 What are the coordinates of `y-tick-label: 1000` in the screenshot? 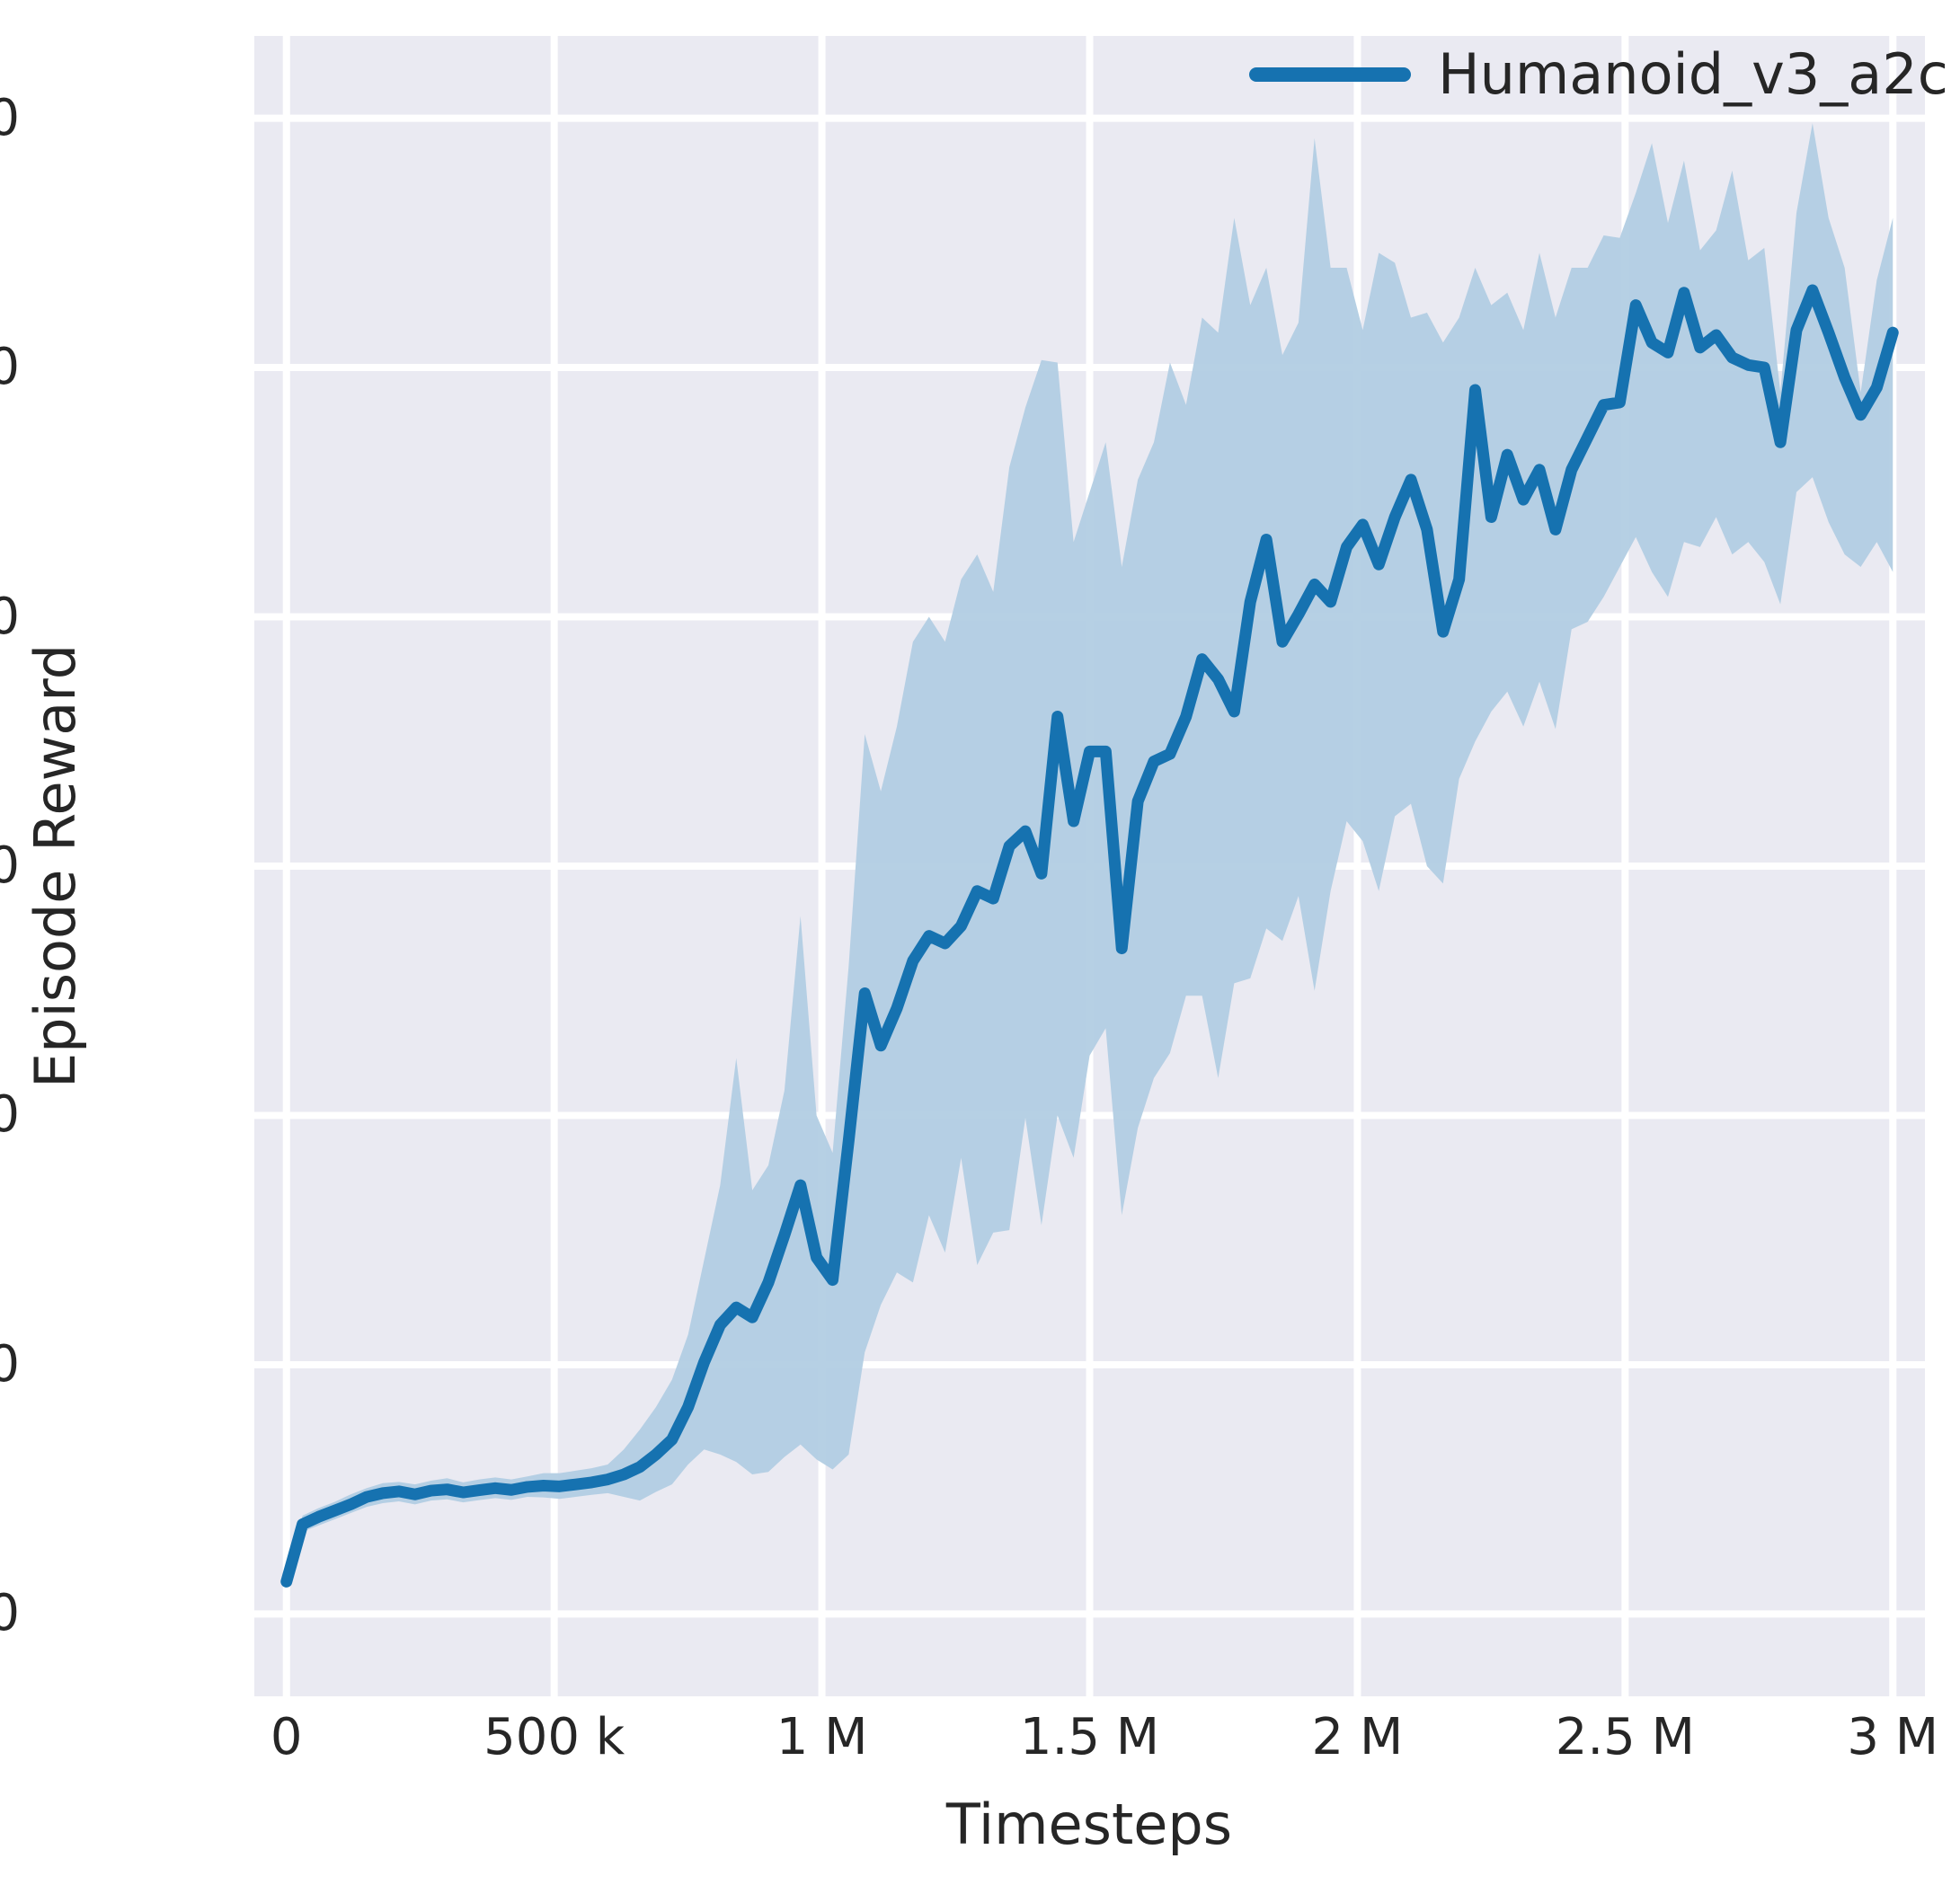 It's located at (10, 1364).